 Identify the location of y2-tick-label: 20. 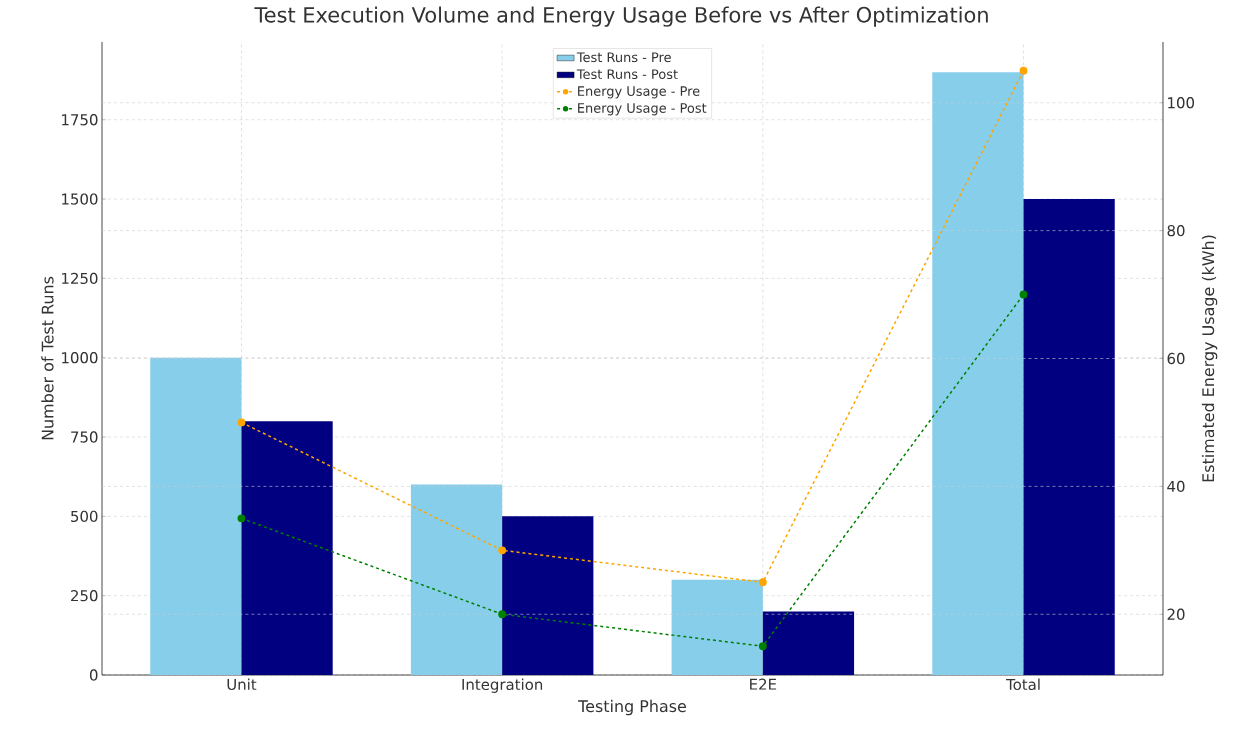
(1176, 614).